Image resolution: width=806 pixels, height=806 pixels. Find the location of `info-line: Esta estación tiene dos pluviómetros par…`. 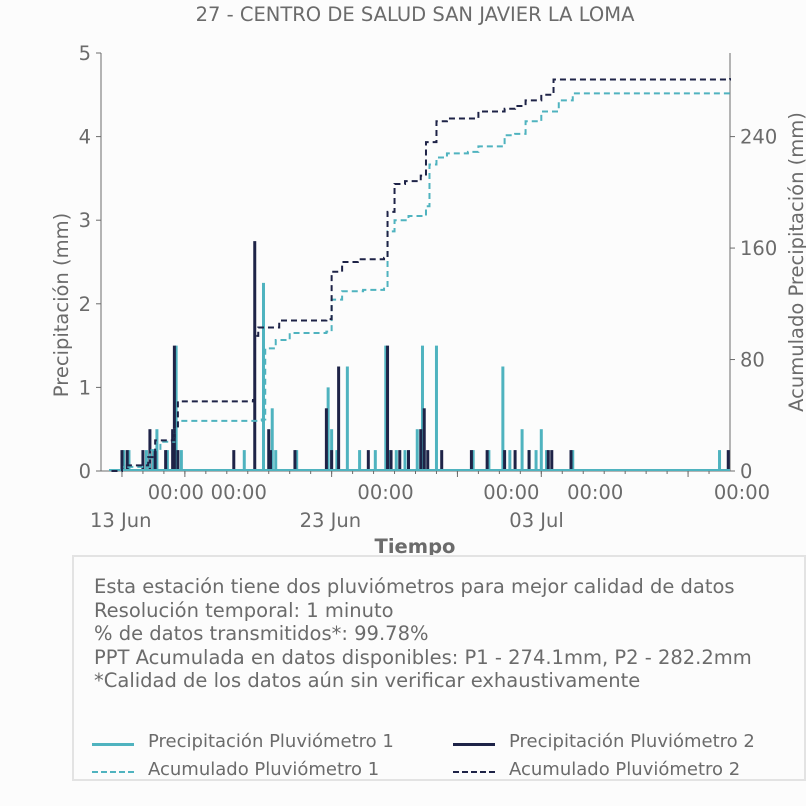

info-line: Esta estación tiene dos pluviómetros par… is located at coordinates (414, 586).